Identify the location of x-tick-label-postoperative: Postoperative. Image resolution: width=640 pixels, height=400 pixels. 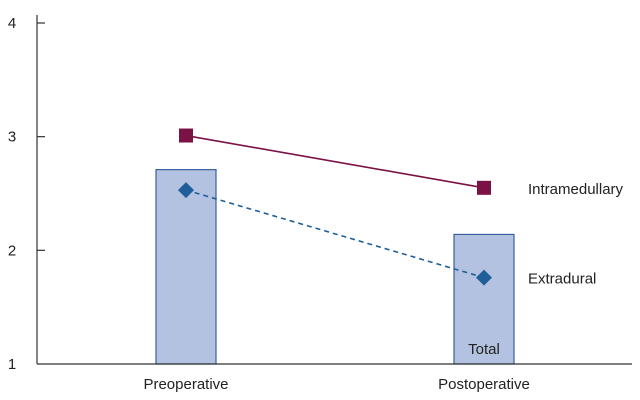
(484, 384).